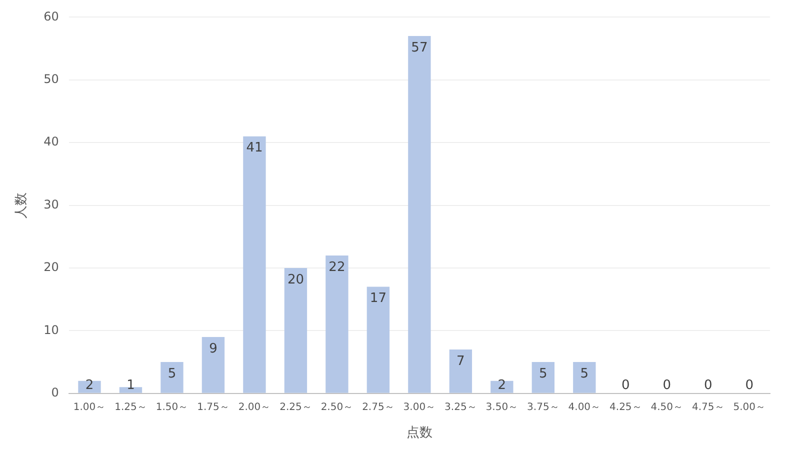 The height and width of the screenshot is (450, 800). What do you see at coordinates (296, 407) in the screenshot?
I see `x-tick-label: 2.25～` at bounding box center [296, 407].